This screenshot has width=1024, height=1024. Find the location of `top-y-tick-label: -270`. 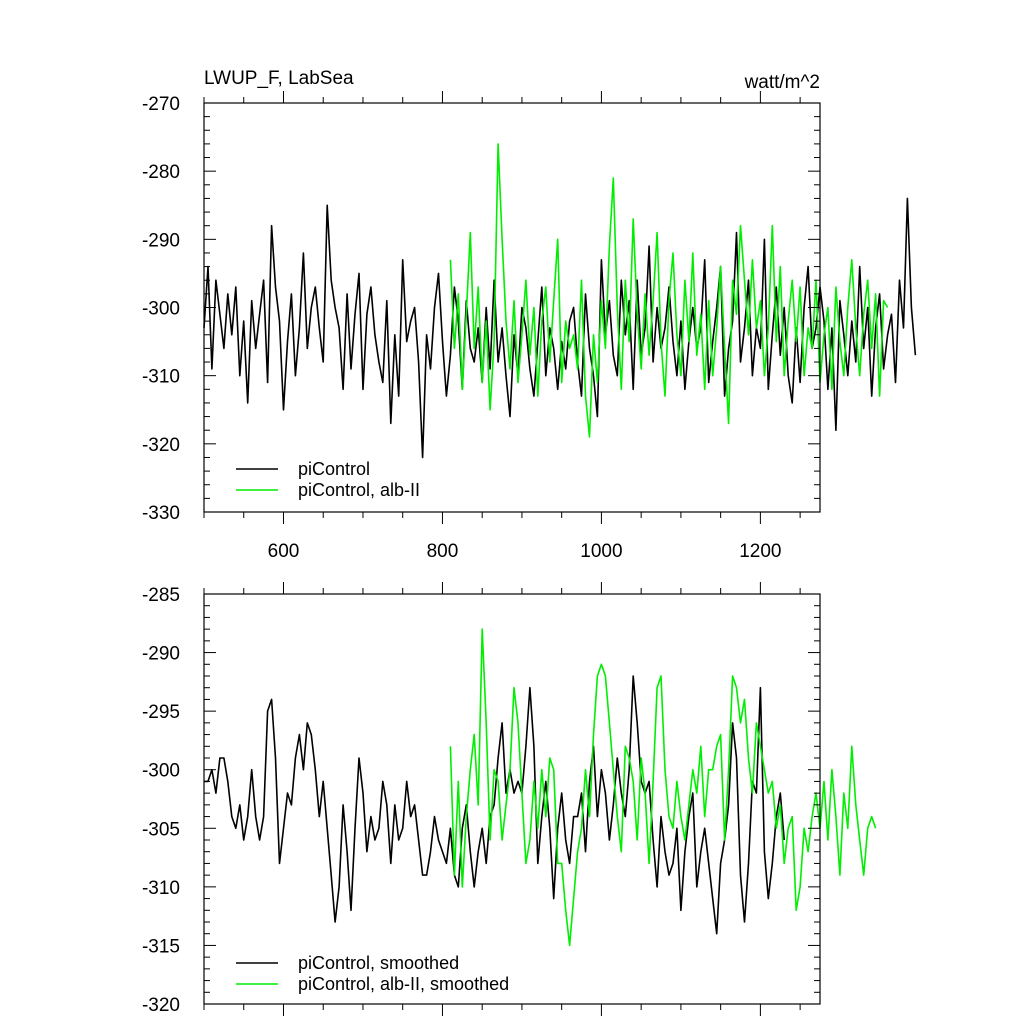

top-y-tick-label: -270 is located at coordinates (161, 104).